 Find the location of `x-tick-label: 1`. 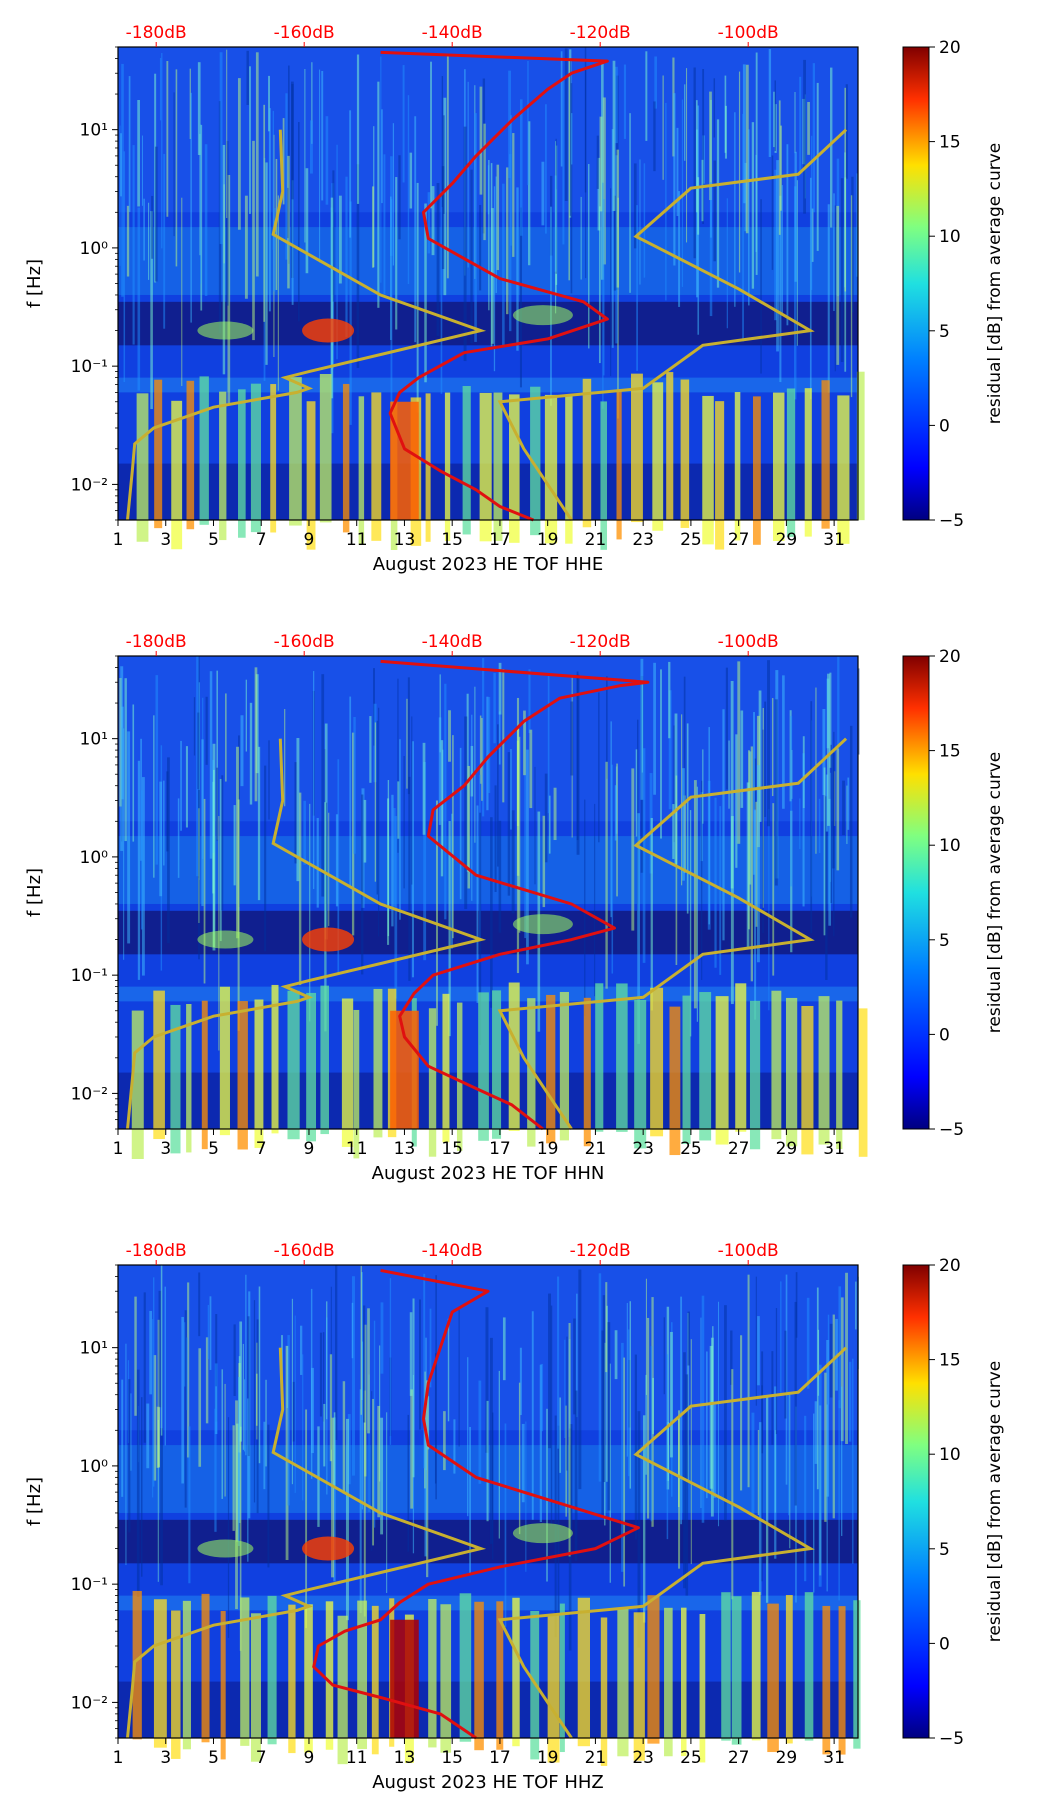

x-tick-label: 1 is located at coordinates (118, 1758).